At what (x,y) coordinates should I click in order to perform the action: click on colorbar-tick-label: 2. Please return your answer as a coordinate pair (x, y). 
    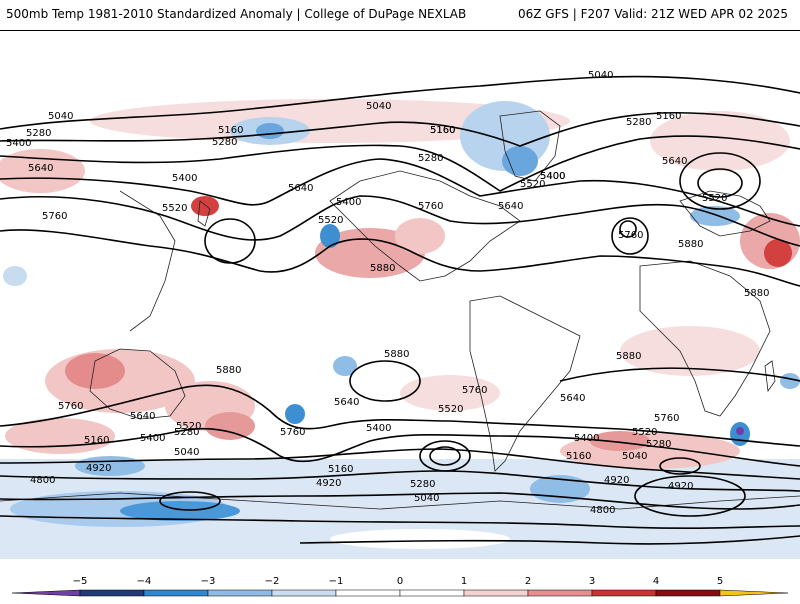
    Looking at the image, I should click on (528, 581).